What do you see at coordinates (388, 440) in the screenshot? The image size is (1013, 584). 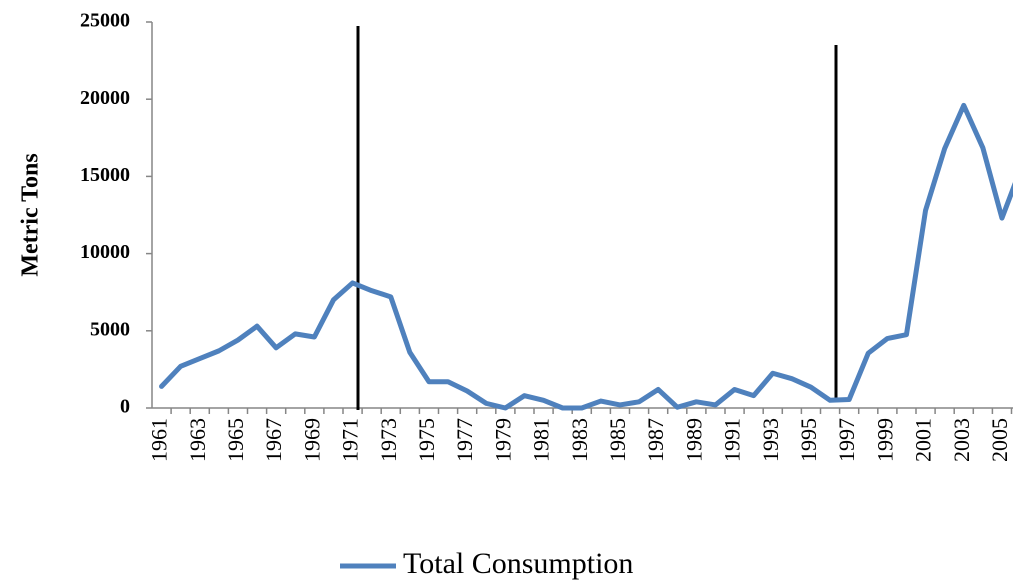 I see `x-tick-label: 1973` at bounding box center [388, 440].